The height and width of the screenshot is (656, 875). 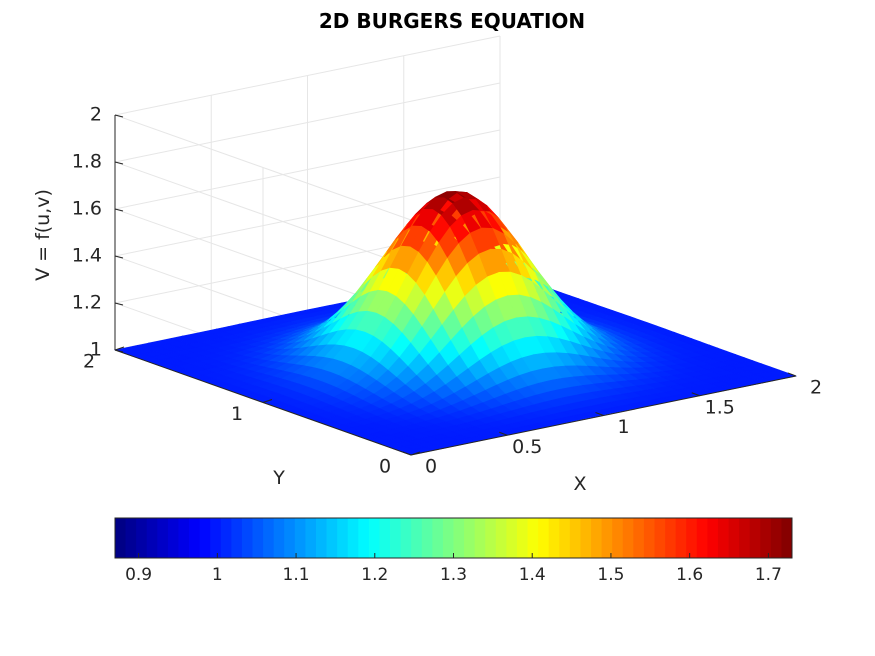 What do you see at coordinates (431, 467) in the screenshot?
I see `x-tick-label: 0` at bounding box center [431, 467].